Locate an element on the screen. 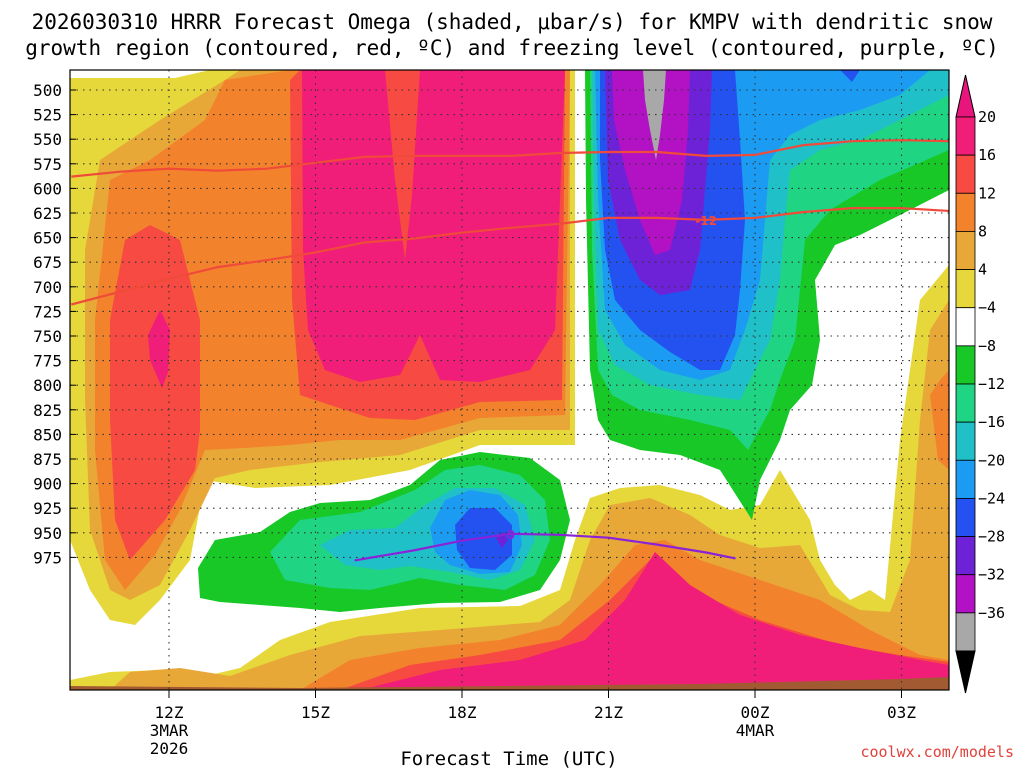 This screenshot has width=1024, height=768. y-tick-label: 825 is located at coordinates (47, 410).